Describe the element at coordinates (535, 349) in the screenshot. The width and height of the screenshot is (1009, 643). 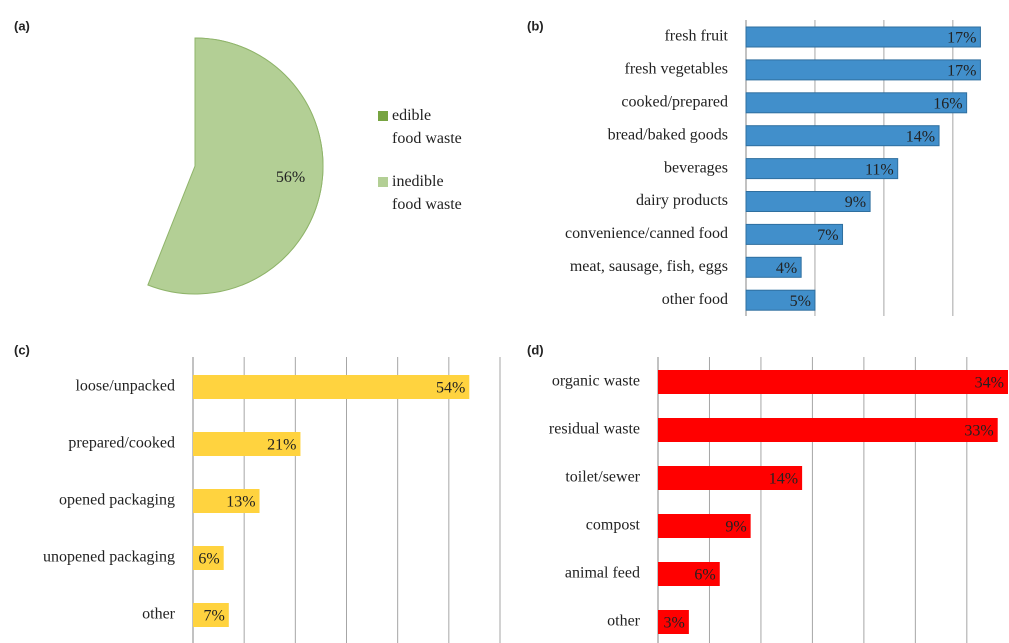
I see `panel-label: (d)` at that location.